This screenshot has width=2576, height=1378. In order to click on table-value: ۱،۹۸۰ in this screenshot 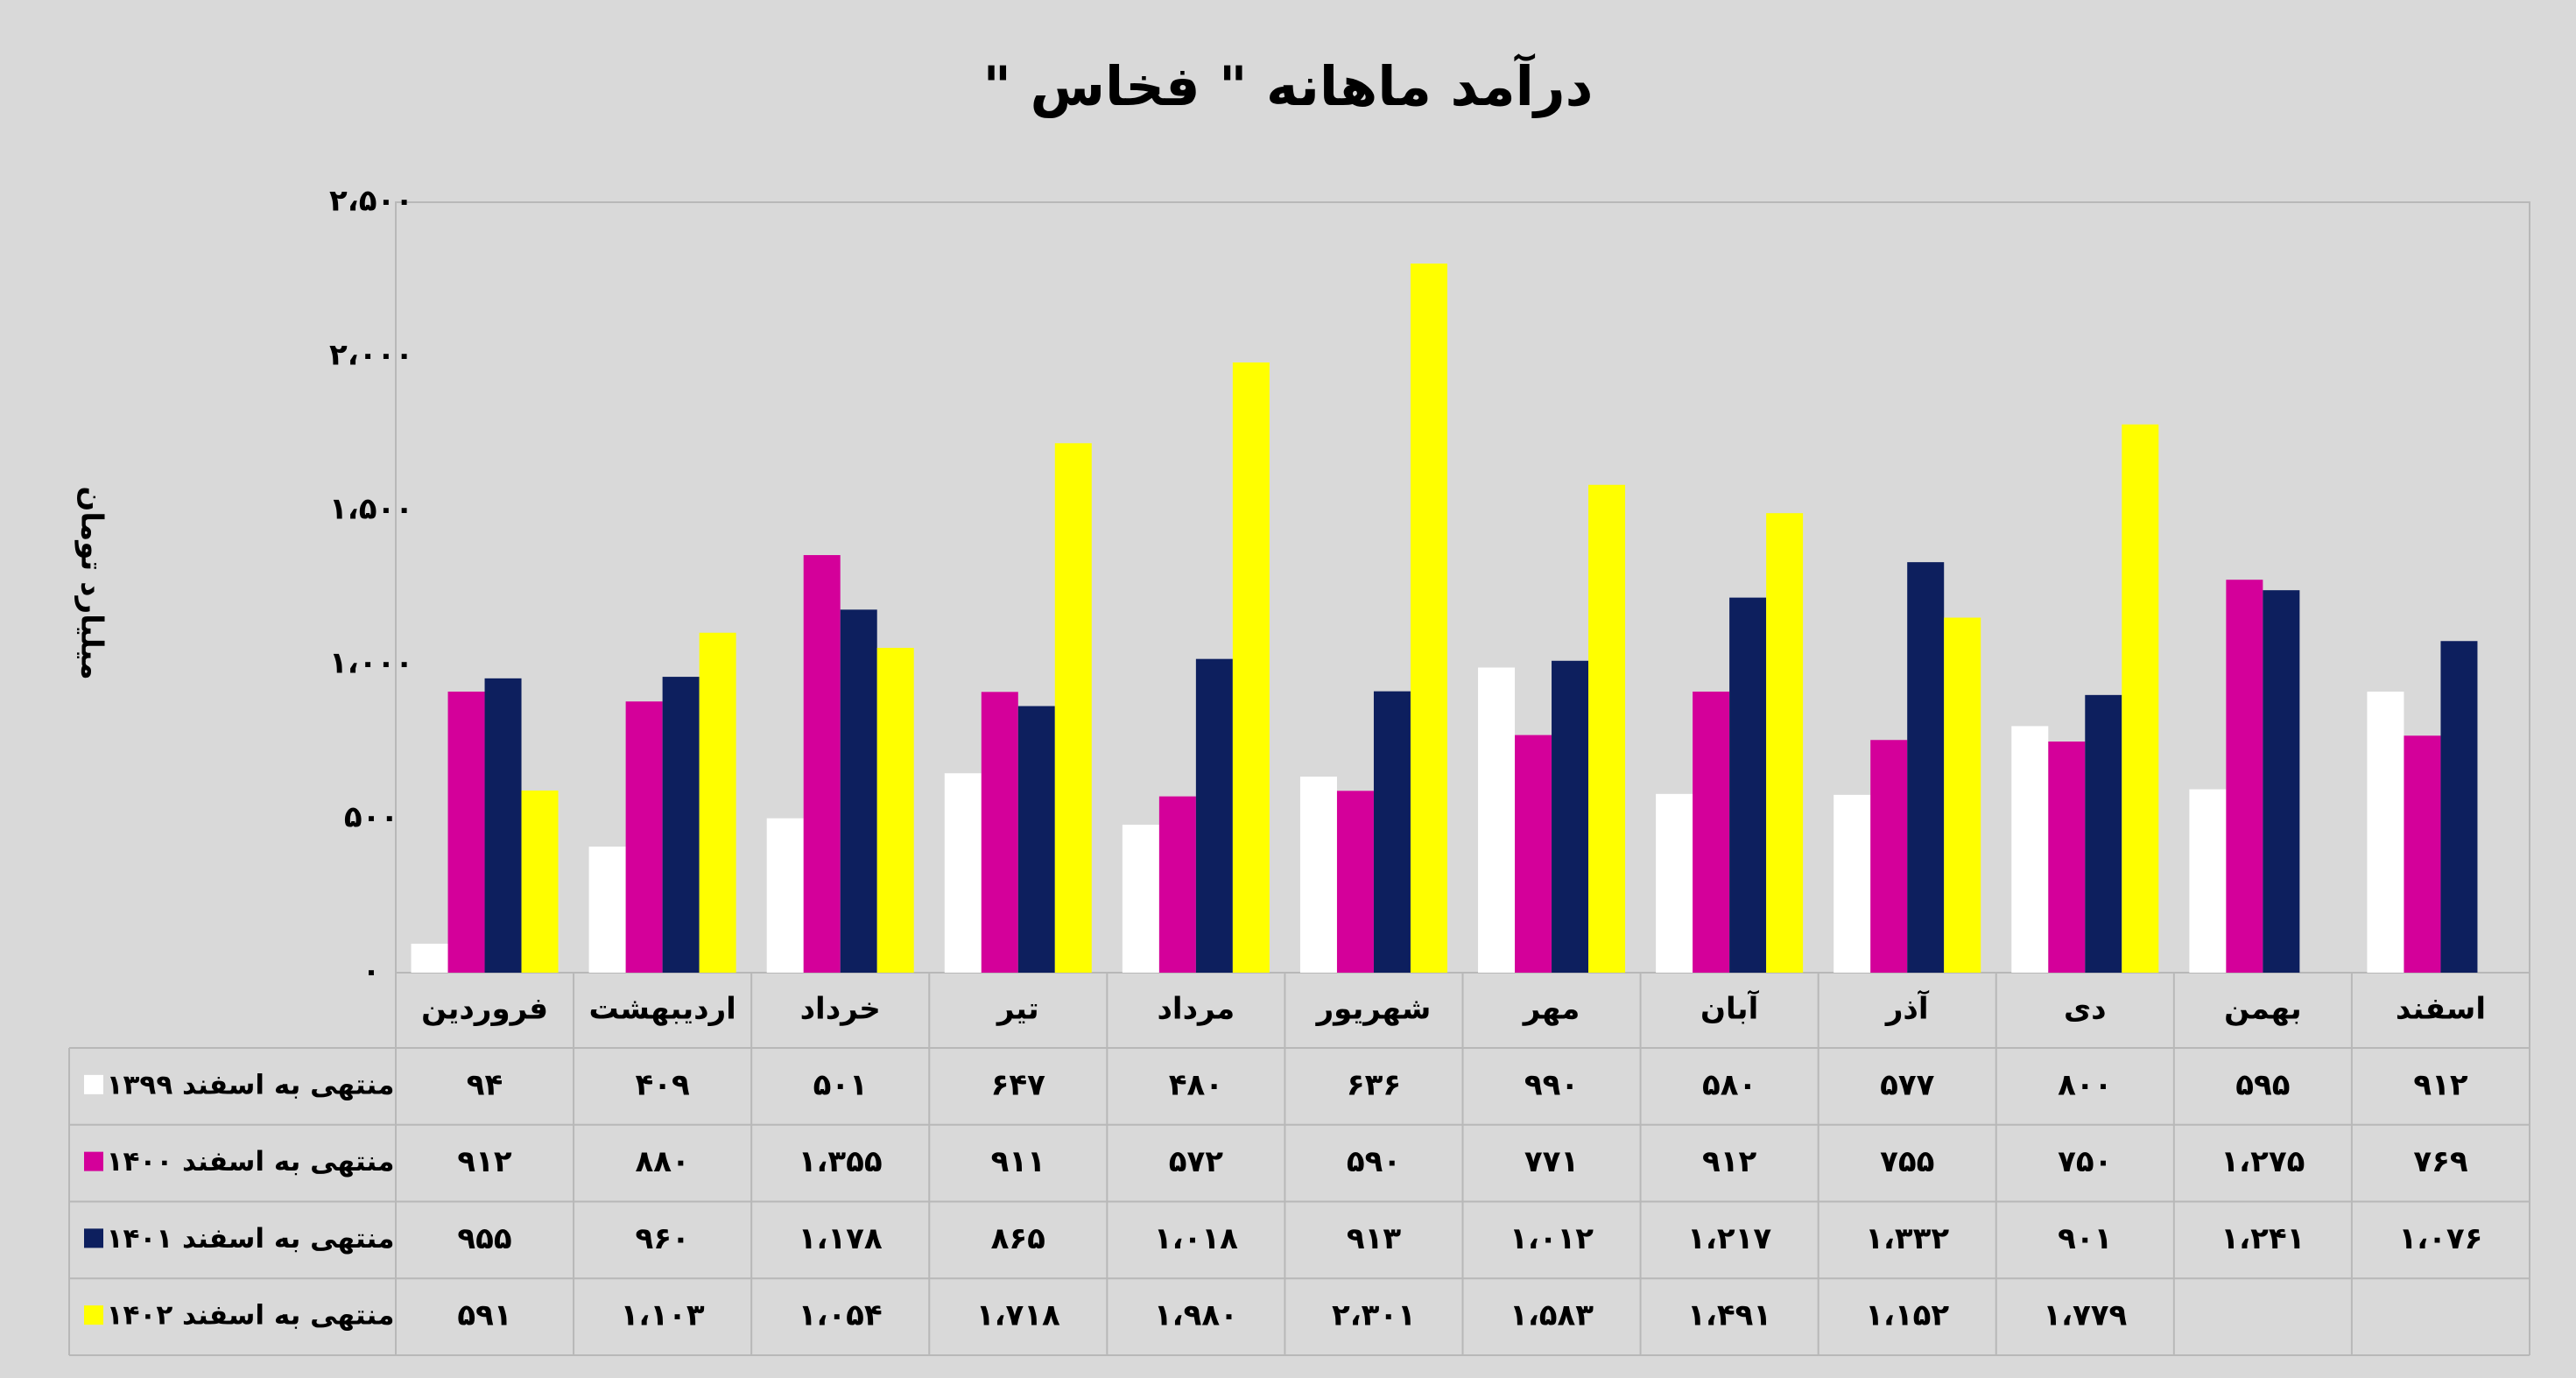, I will do `click(1196, 1315)`.